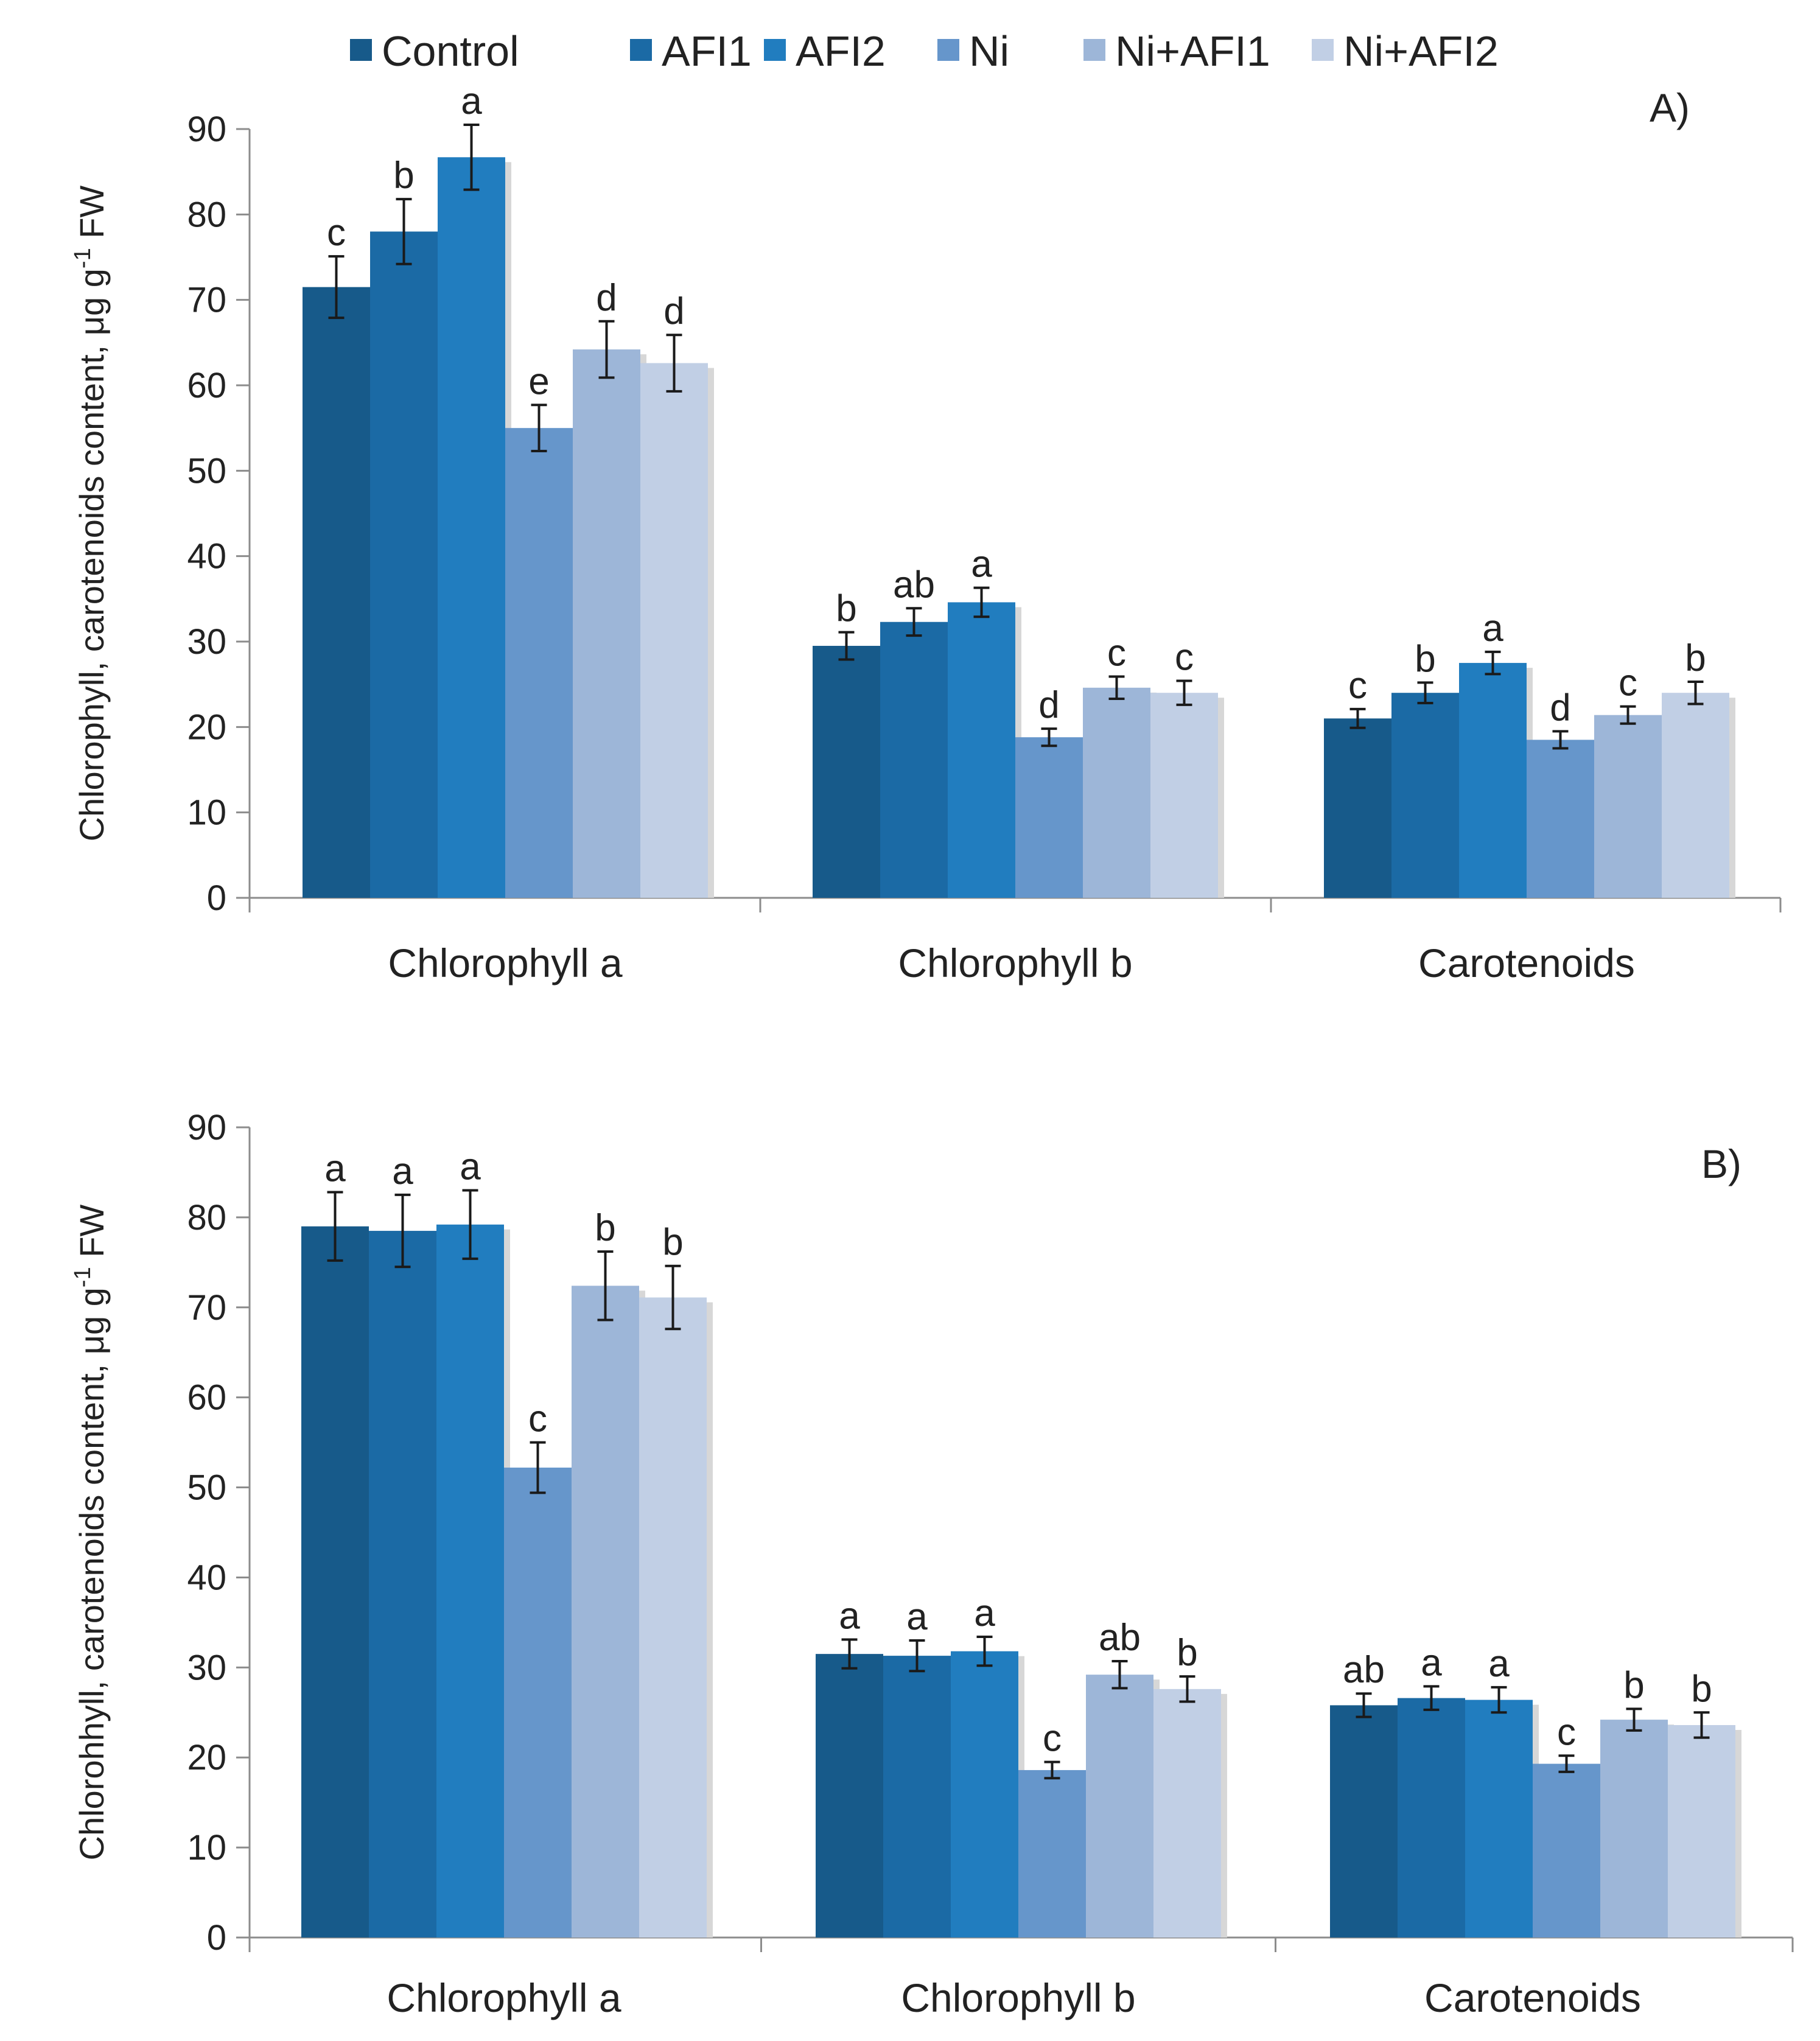 The height and width of the screenshot is (2041, 1820). I want to click on y-tick-label: 90, so click(206, 129).